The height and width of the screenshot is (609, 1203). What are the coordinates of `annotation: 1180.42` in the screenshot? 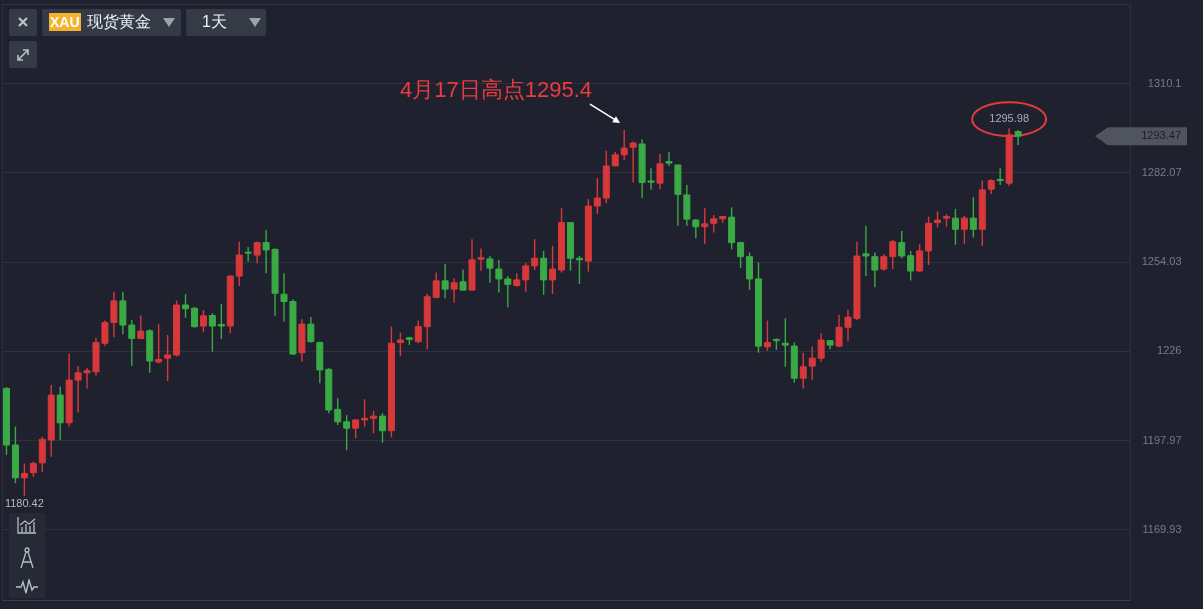 It's located at (24, 502).